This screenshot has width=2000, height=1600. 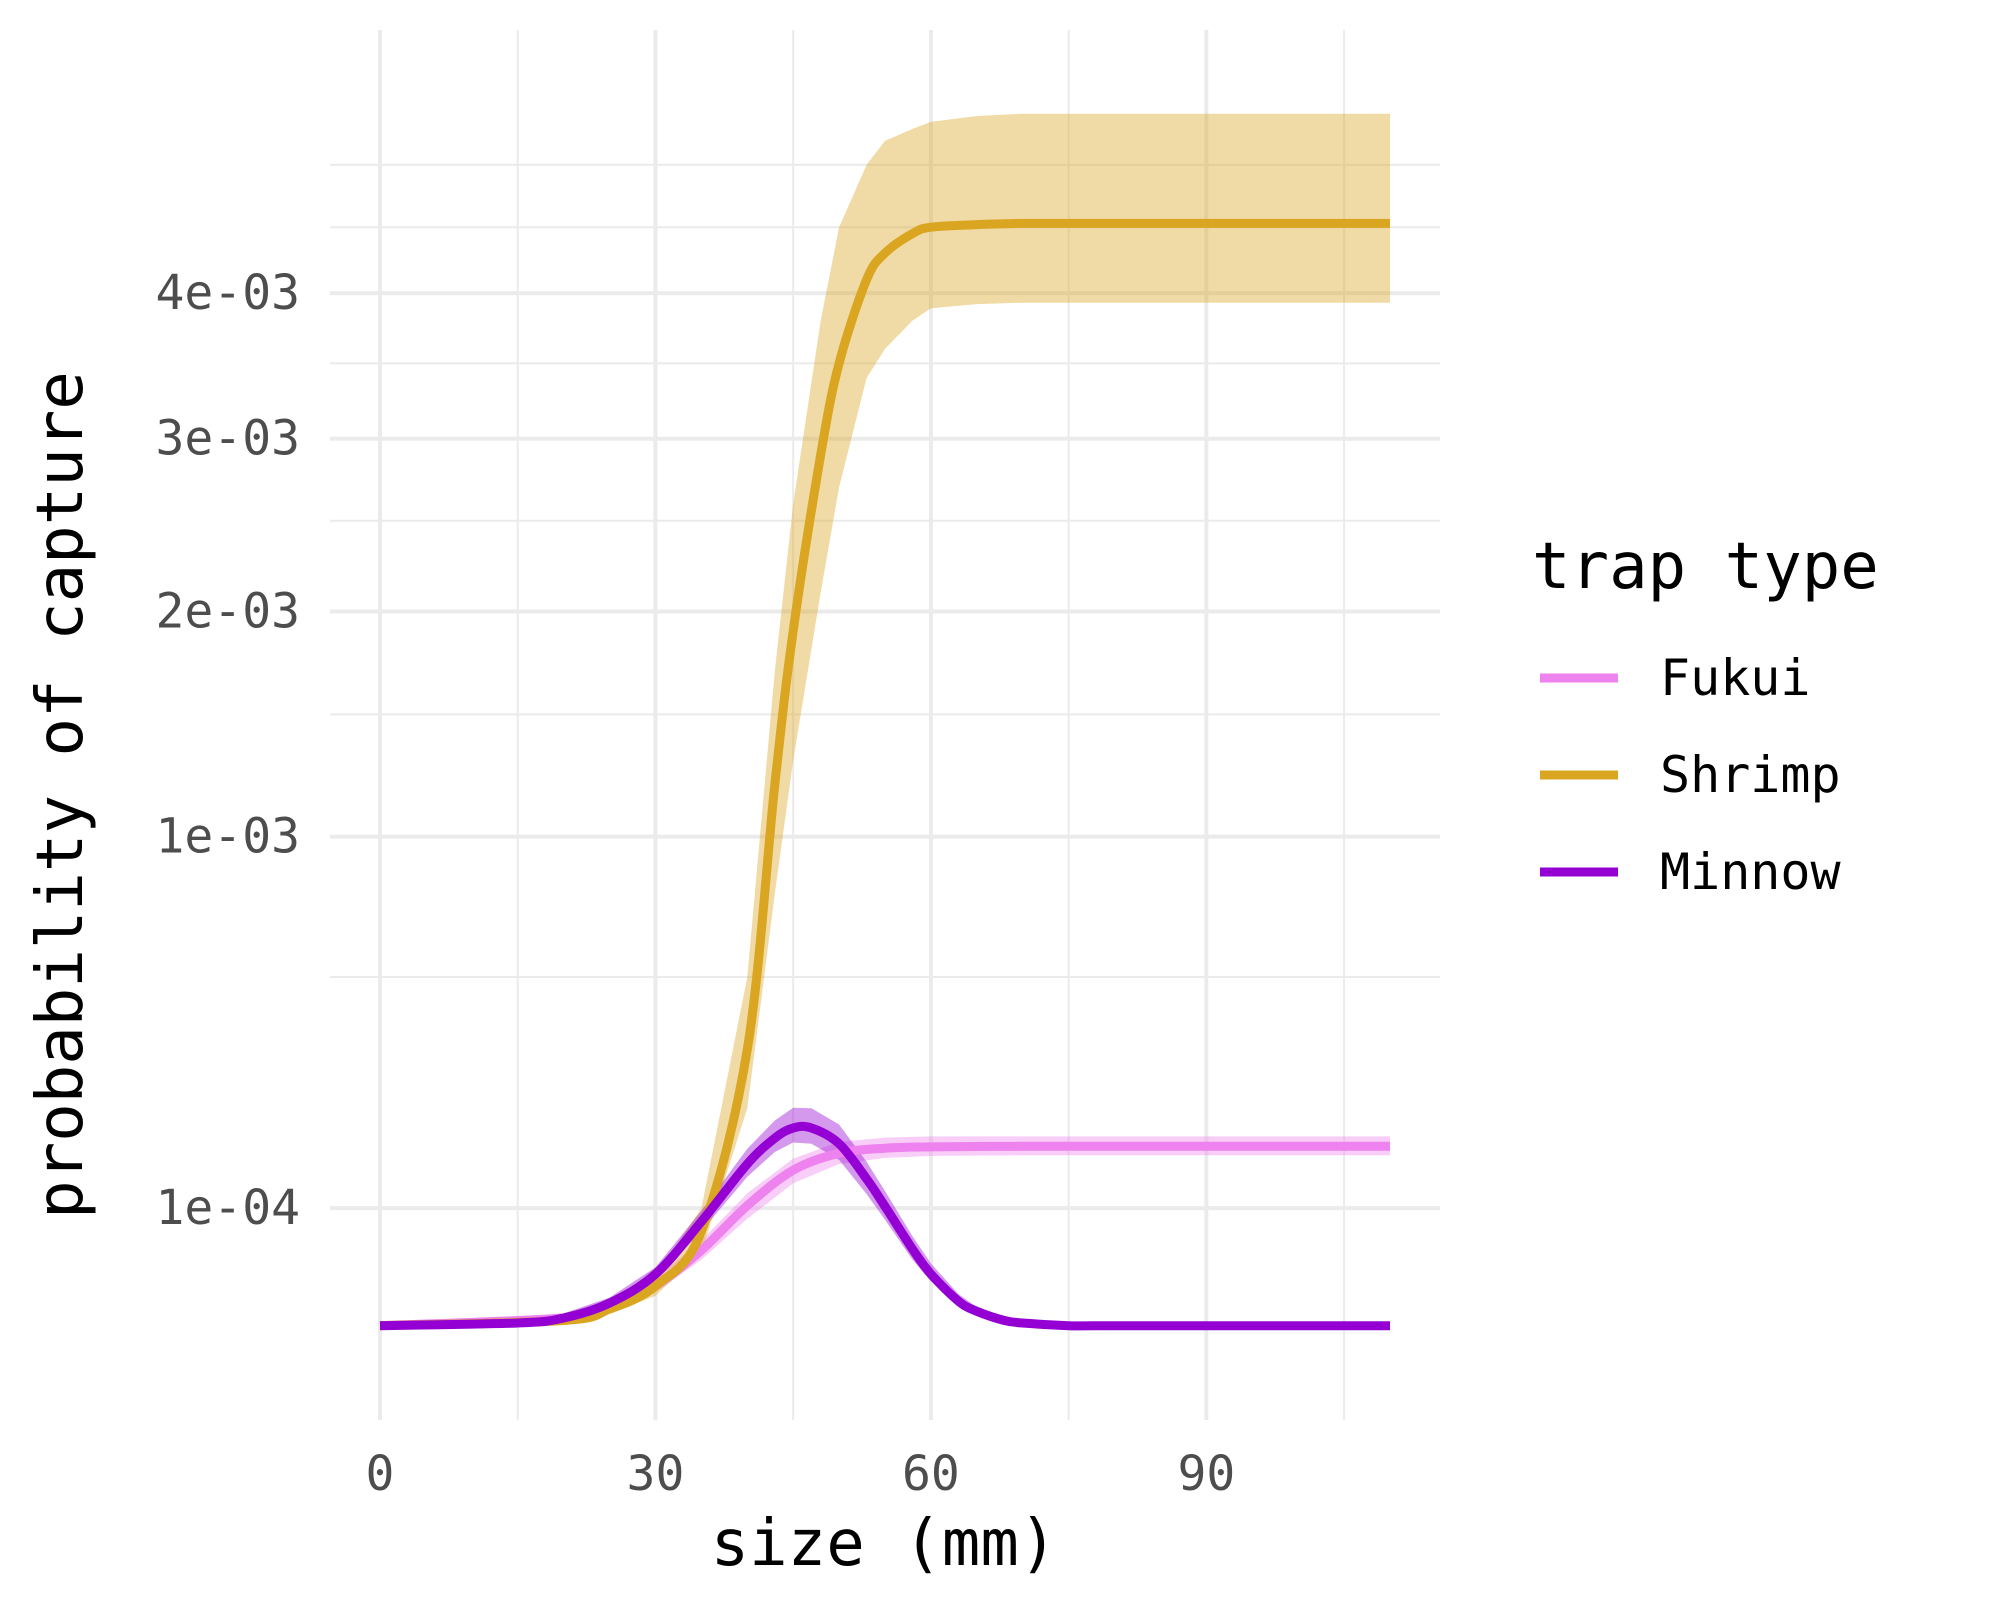 I want to click on y-tick-label: 3e-03, so click(x=228, y=439).